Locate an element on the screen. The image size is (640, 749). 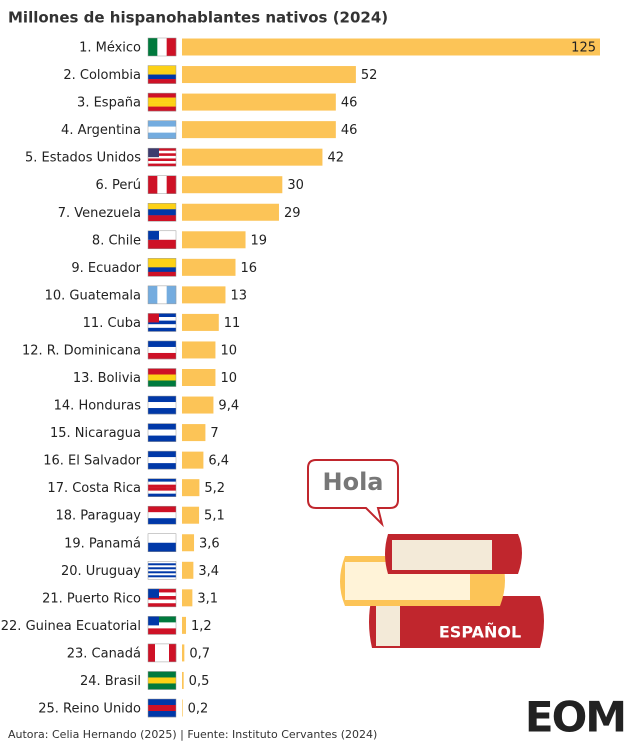
value-label: 46 is located at coordinates (349, 130).